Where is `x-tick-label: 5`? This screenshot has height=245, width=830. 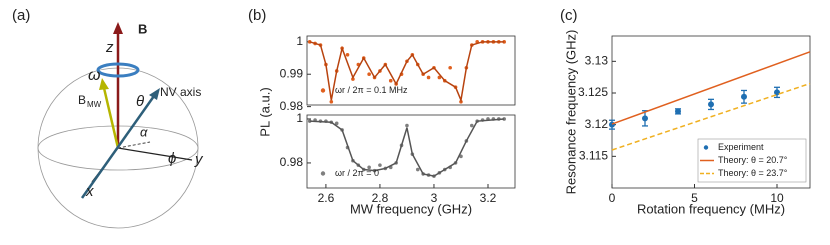 x-tick-label: 5 is located at coordinates (694, 198).